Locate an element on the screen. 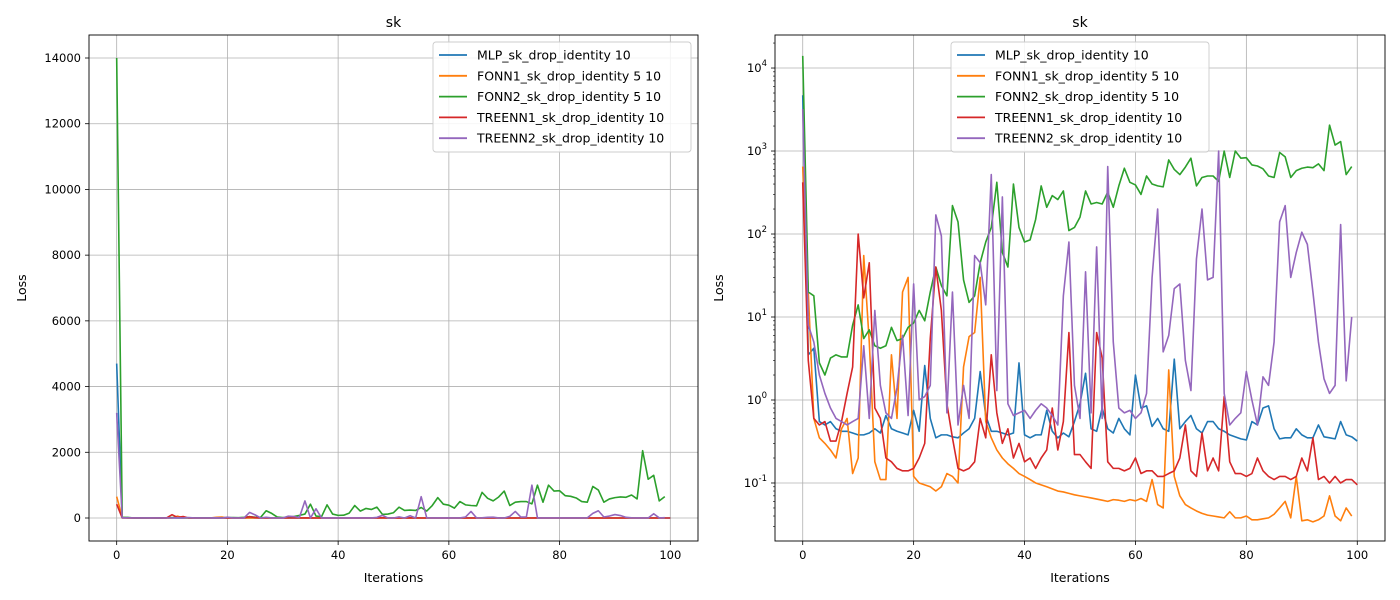  y-tick-label: 10000 is located at coordinates (62, 189).